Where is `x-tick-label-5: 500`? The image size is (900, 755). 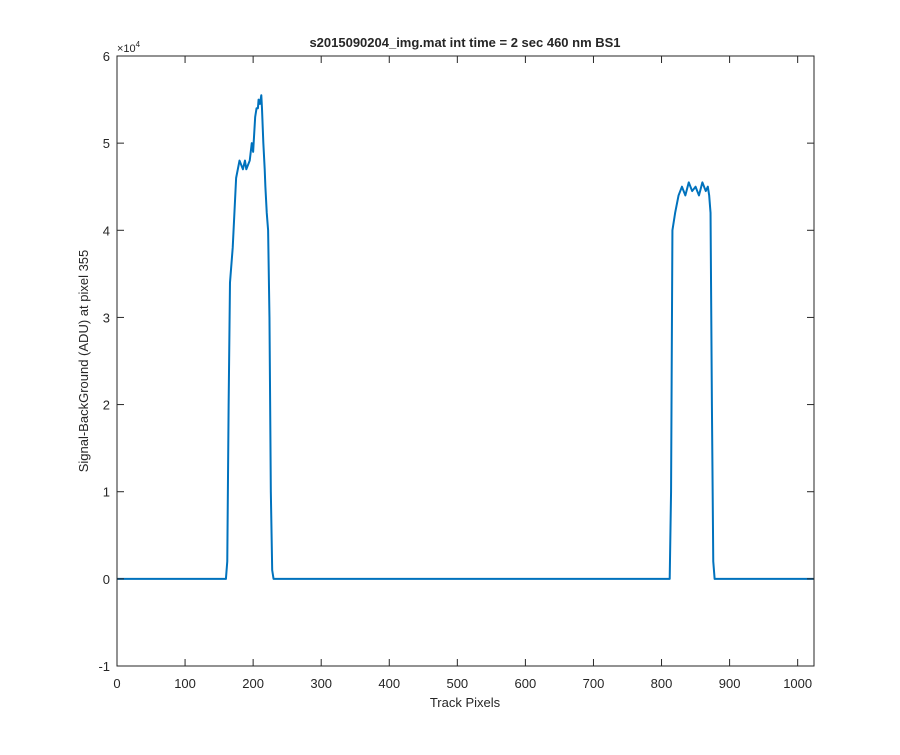 x-tick-label-5: 500 is located at coordinates (457, 683).